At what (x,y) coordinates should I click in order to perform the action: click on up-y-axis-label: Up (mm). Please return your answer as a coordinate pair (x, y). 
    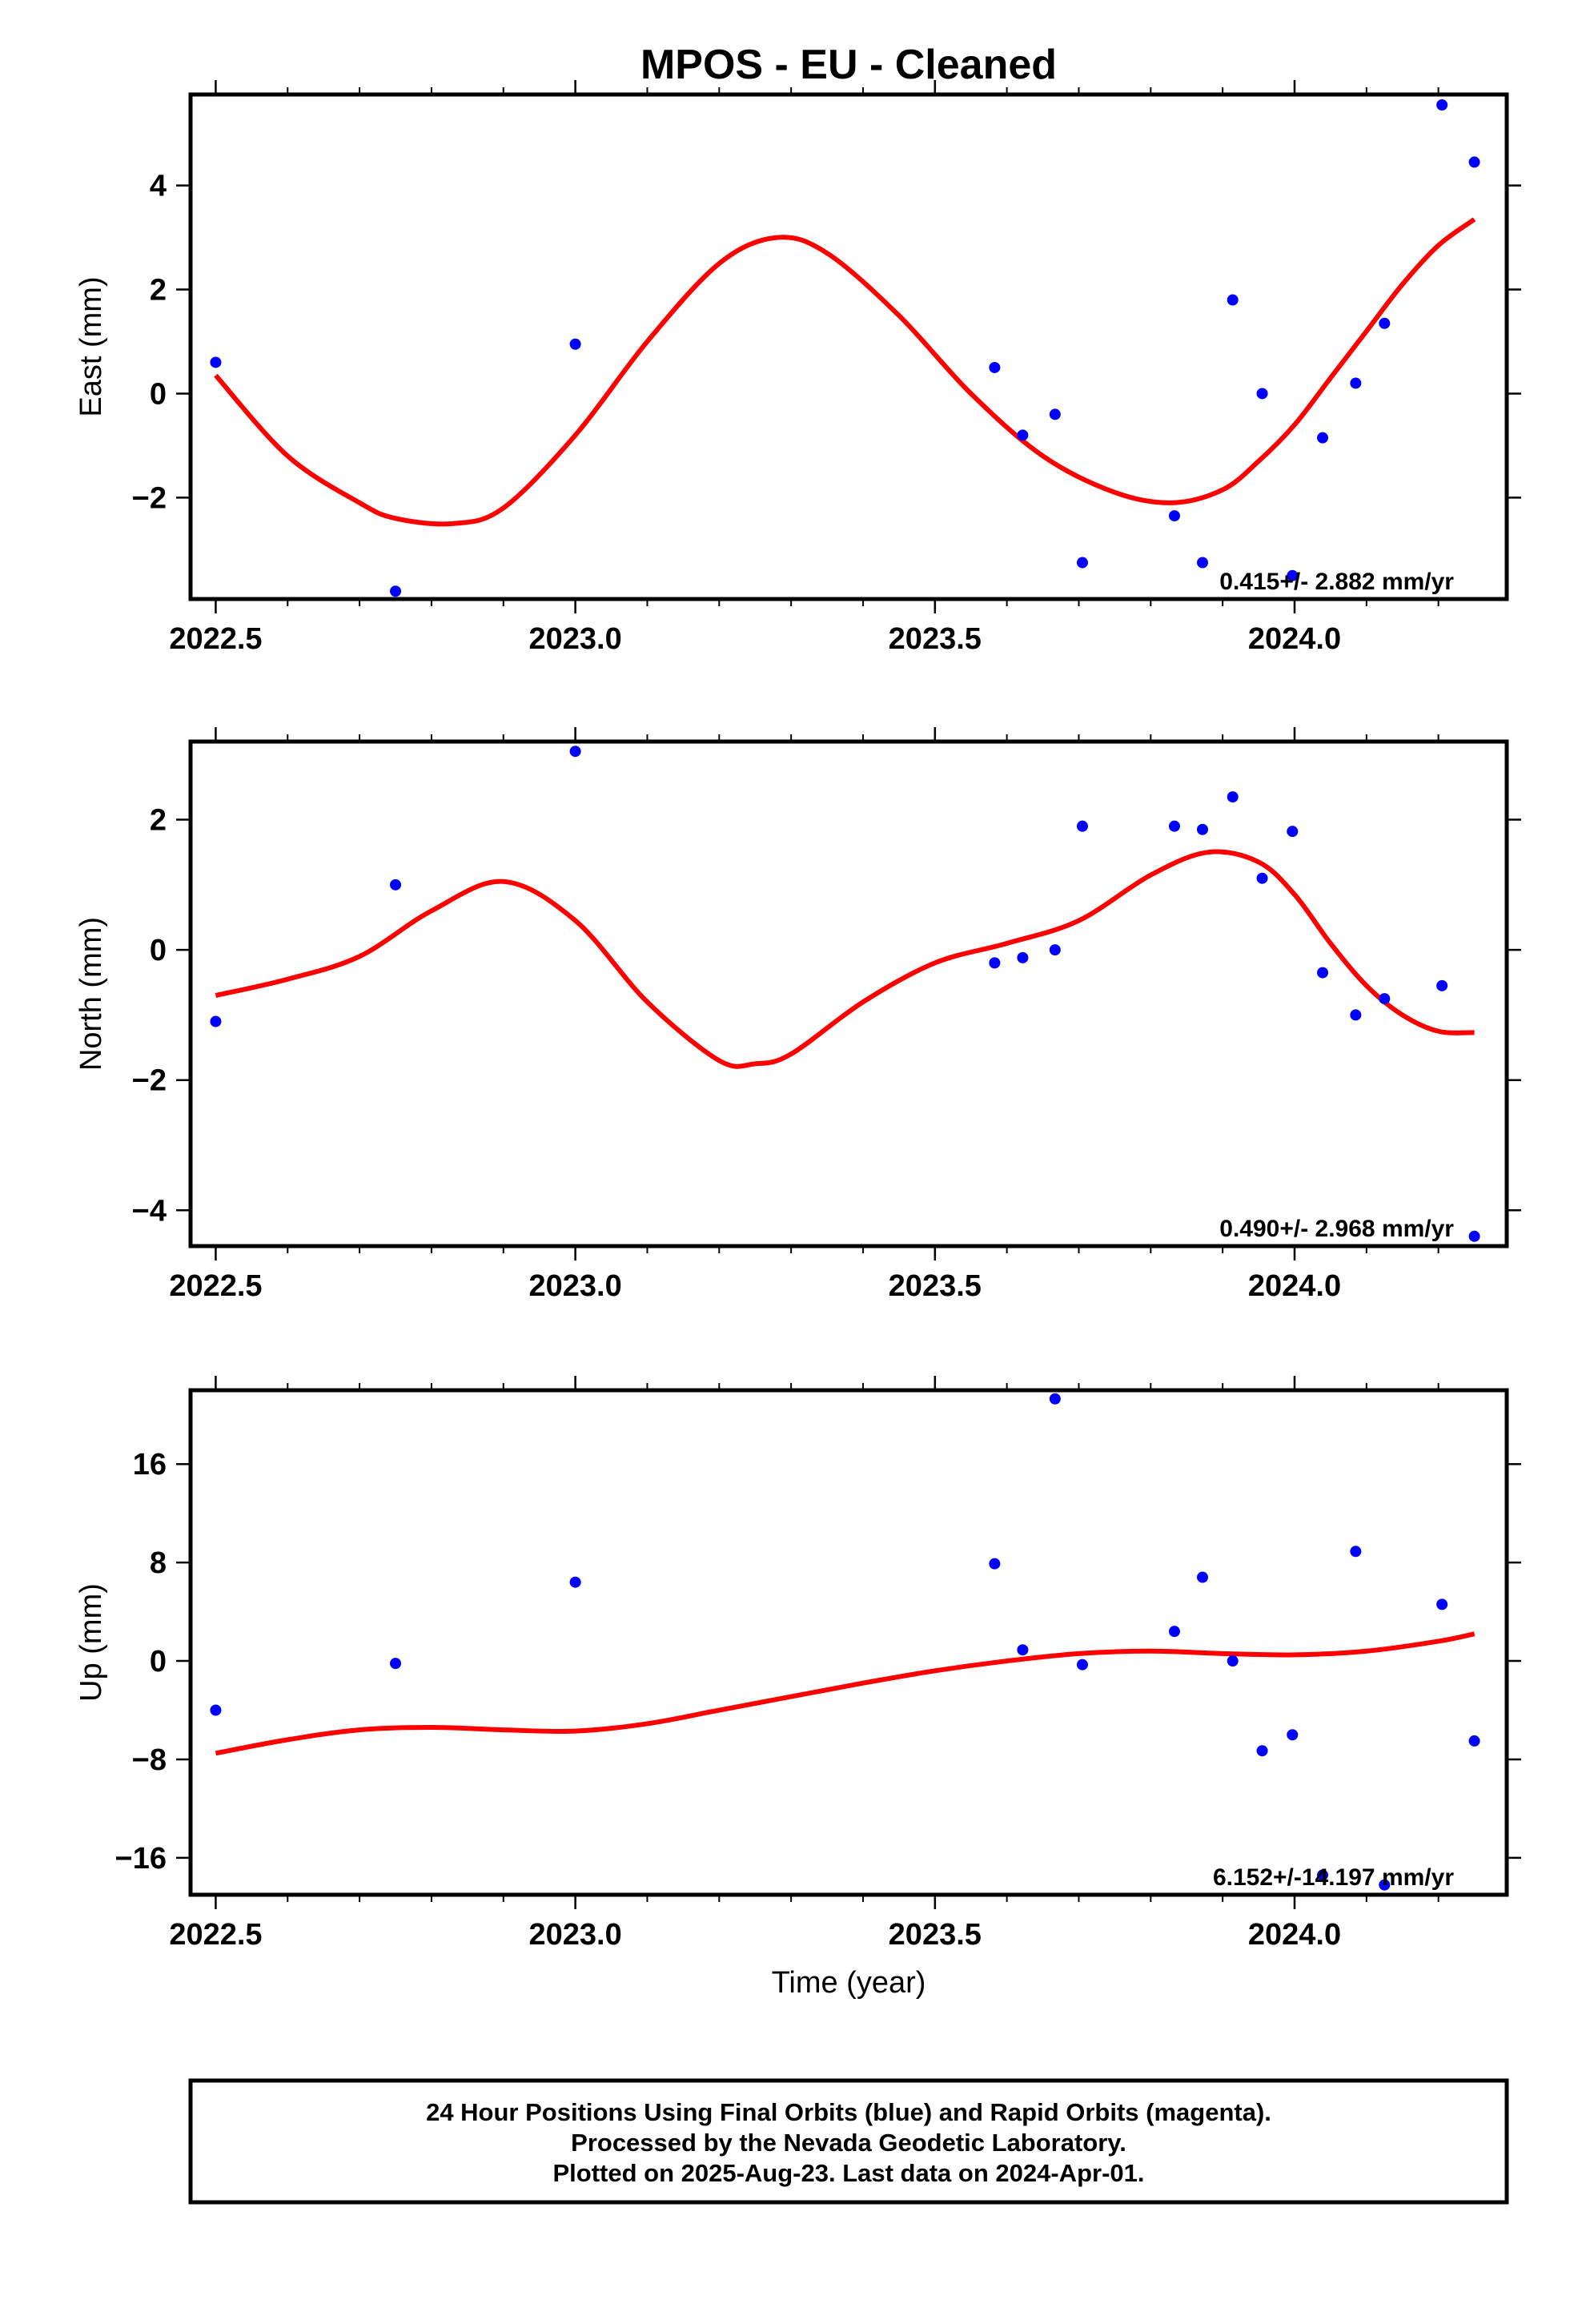
    Looking at the image, I should click on (91, 1642).